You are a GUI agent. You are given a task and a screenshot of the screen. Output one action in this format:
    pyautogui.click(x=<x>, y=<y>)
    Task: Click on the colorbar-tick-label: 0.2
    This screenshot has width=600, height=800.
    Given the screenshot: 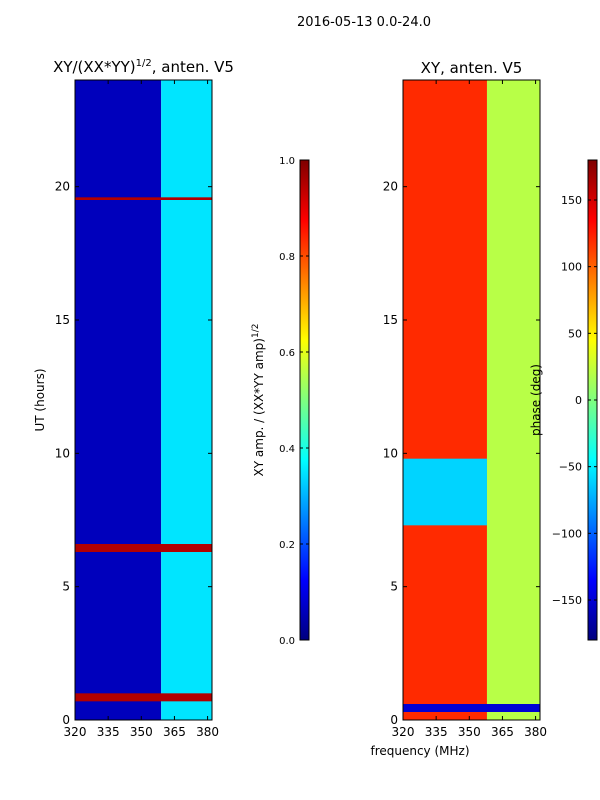 What is the action you would take?
    pyautogui.click(x=287, y=545)
    